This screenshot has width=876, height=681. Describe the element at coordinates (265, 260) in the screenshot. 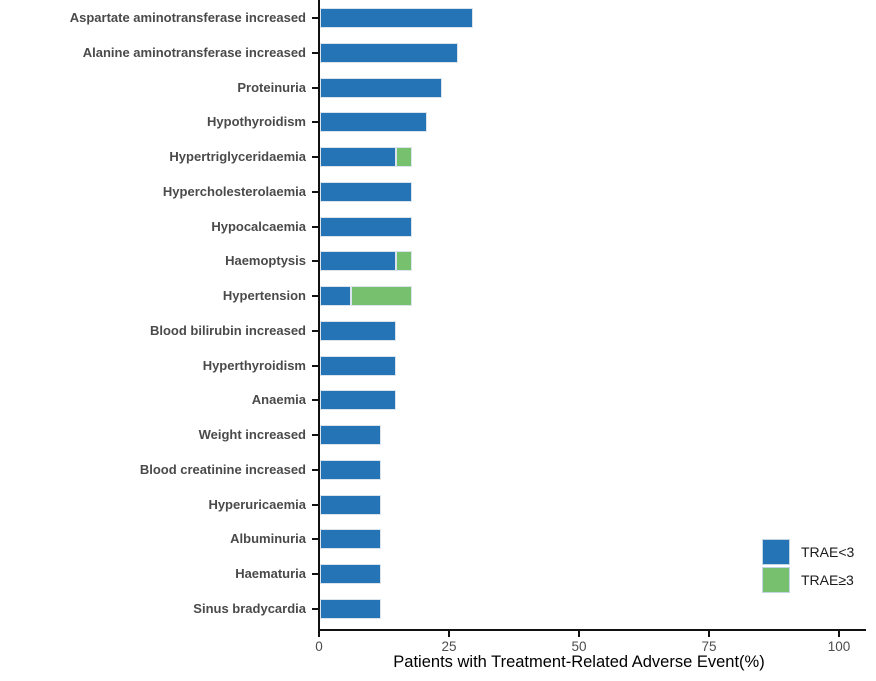

I see `category-label: Haemoptysis` at that location.